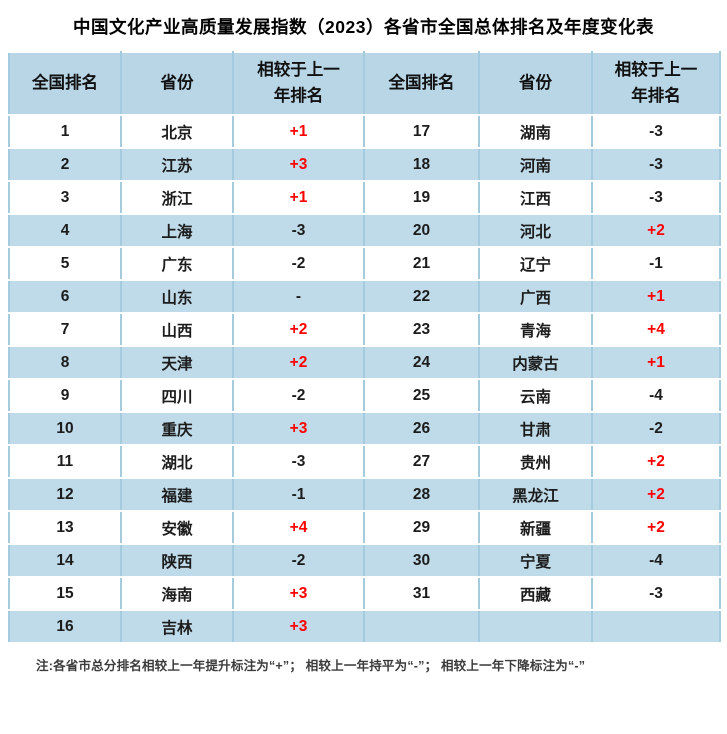 The height and width of the screenshot is (734, 727). Describe the element at coordinates (421, 83) in the screenshot. I see `header-national-rank-right: 全国排名` at that location.